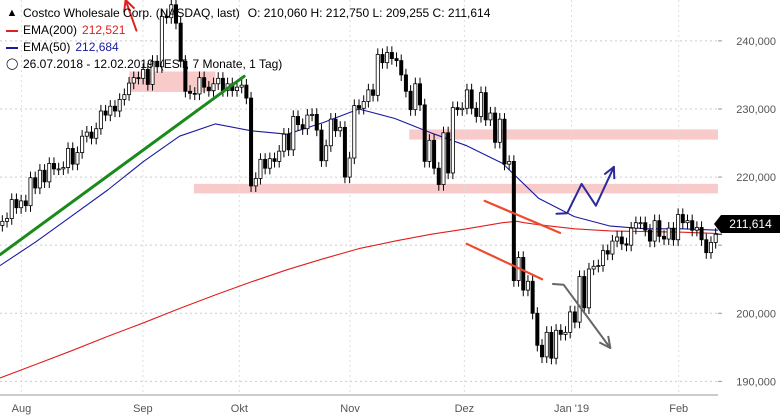  I want to click on bear-scenario-head, so click(605, 342).